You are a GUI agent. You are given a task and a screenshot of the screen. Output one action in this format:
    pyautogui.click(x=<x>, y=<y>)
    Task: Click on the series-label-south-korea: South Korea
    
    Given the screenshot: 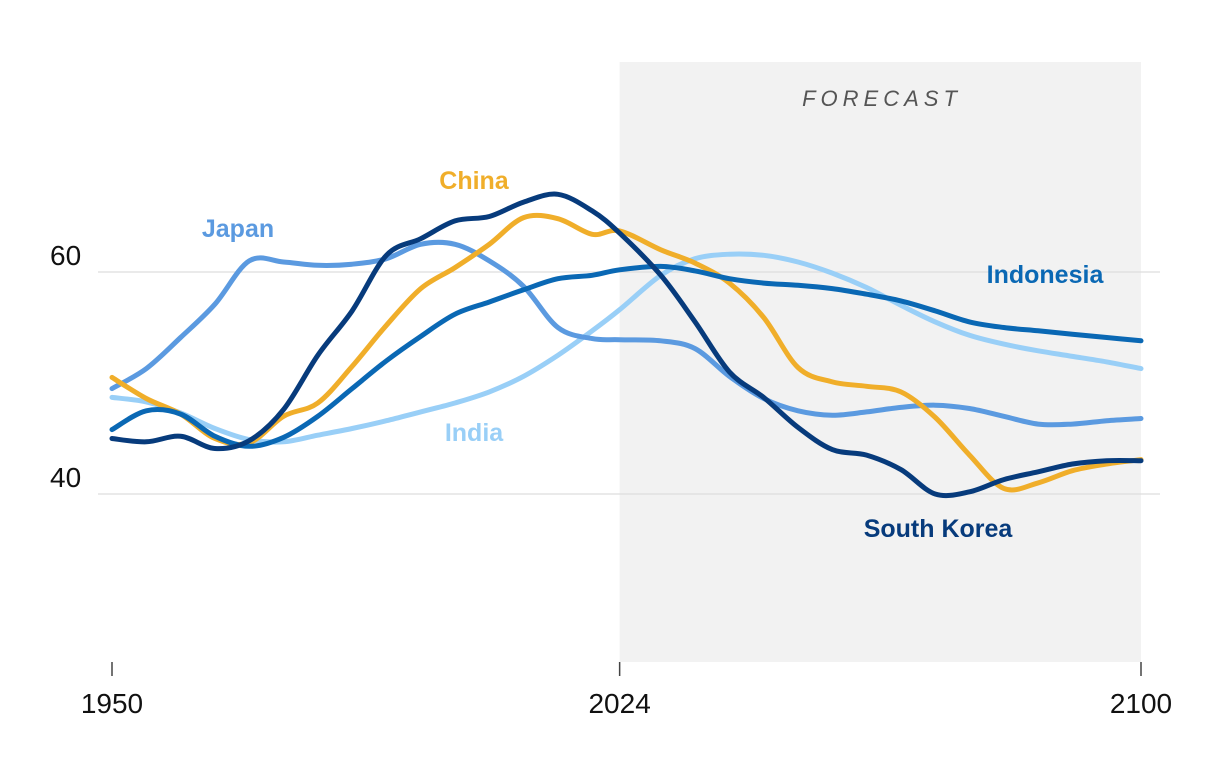 What is the action you would take?
    pyautogui.click(x=939, y=529)
    